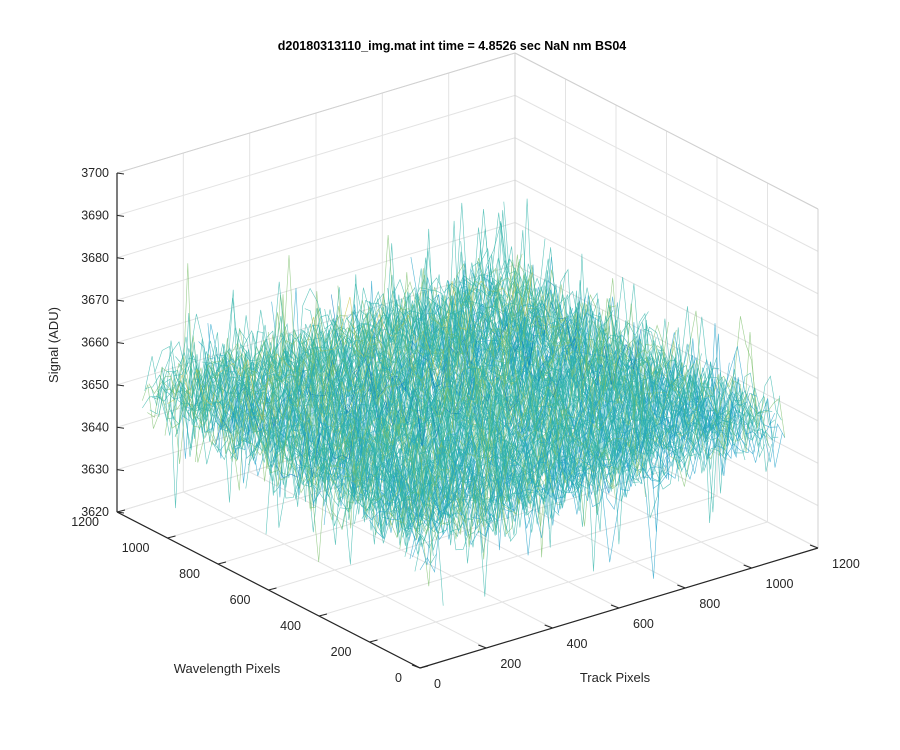 The image size is (900, 750). I want to click on z-tick-label: 3680, so click(95, 258).